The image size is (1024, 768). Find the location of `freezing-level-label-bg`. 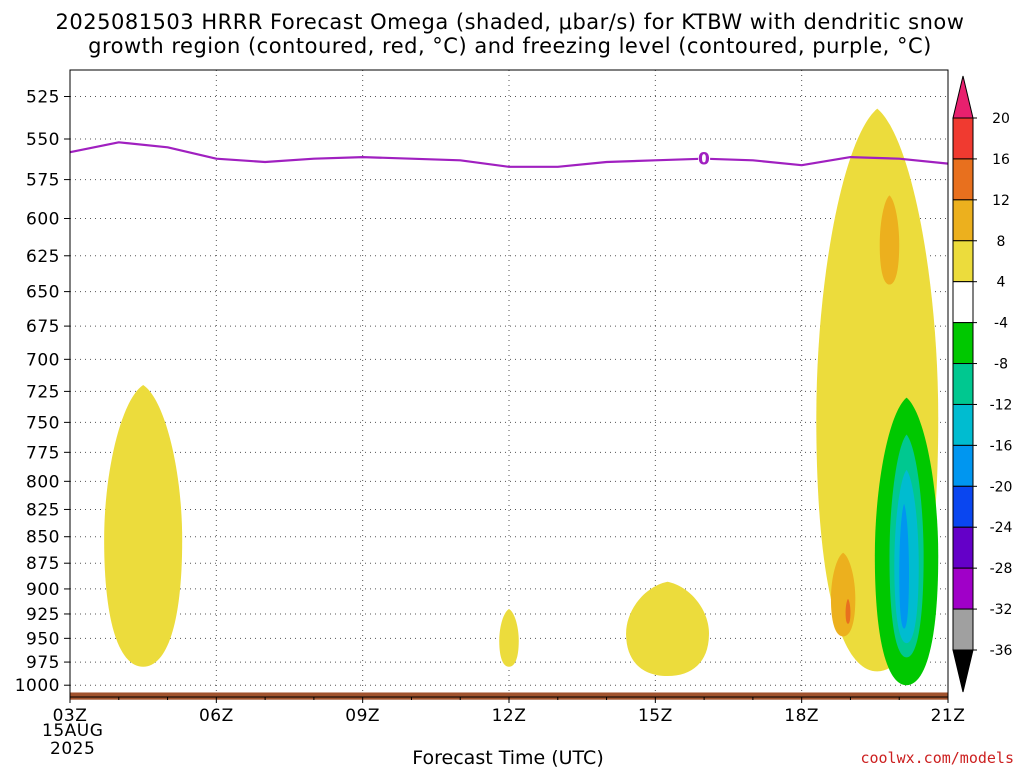

freezing-level-label-bg is located at coordinates (704, 158).